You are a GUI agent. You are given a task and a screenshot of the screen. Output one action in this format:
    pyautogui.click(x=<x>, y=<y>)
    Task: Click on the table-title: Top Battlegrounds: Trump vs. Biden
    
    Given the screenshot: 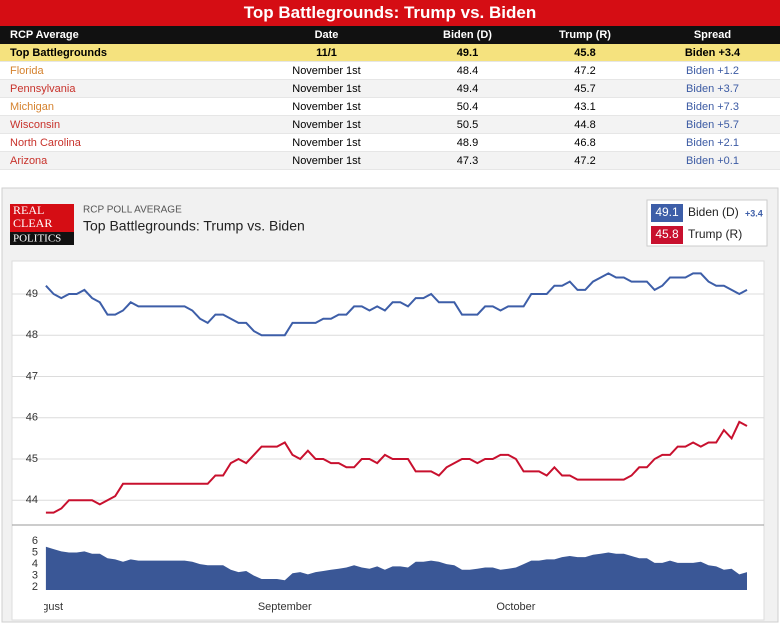 What is the action you would take?
    pyautogui.click(x=390, y=13)
    